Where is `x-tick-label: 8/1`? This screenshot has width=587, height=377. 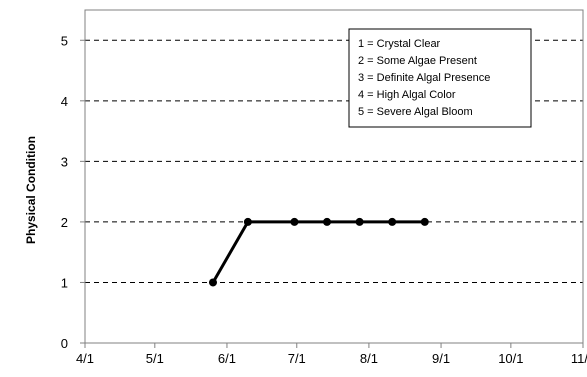 x-tick-label: 8/1 is located at coordinates (369, 358).